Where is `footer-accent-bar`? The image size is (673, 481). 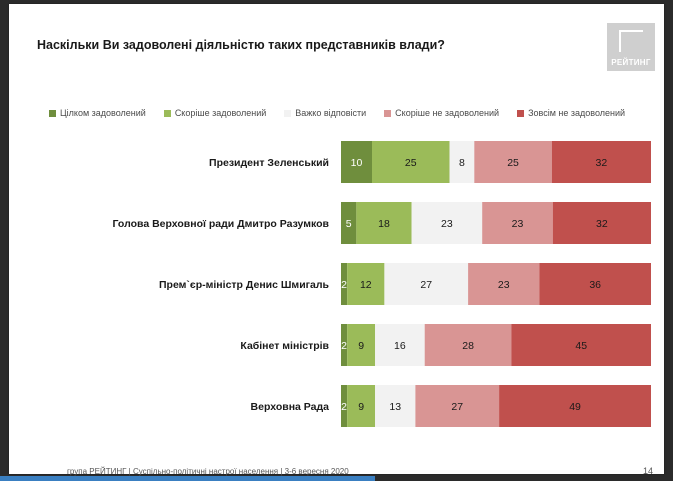 footer-accent-bar is located at coordinates (187, 478).